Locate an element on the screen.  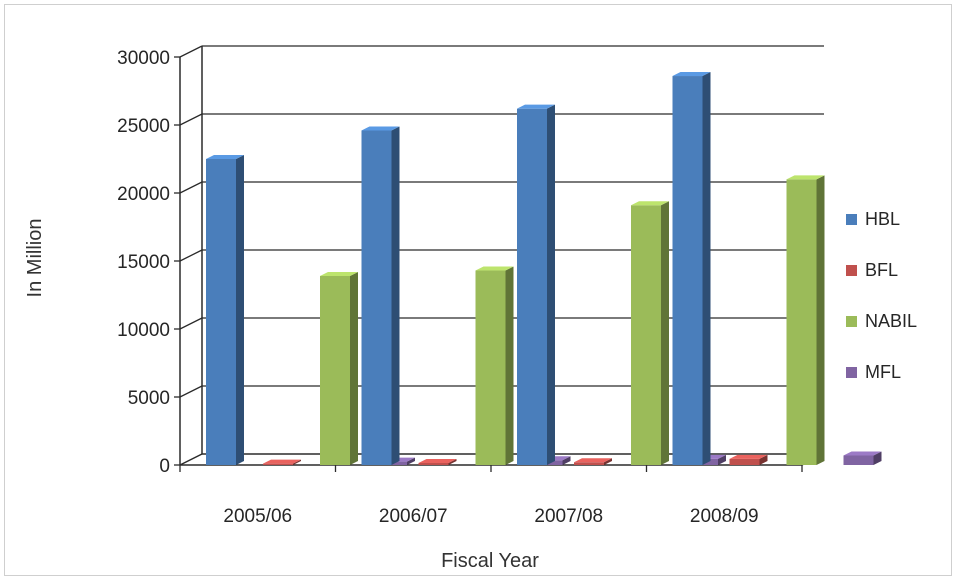
legend-label: NABIL is located at coordinates (891, 321).